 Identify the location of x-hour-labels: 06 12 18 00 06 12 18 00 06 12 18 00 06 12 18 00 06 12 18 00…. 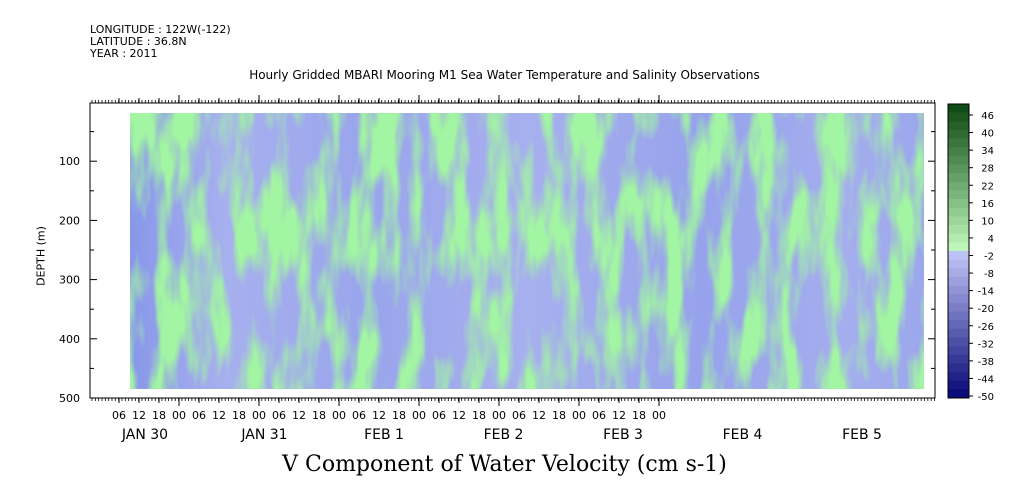
(389, 415).